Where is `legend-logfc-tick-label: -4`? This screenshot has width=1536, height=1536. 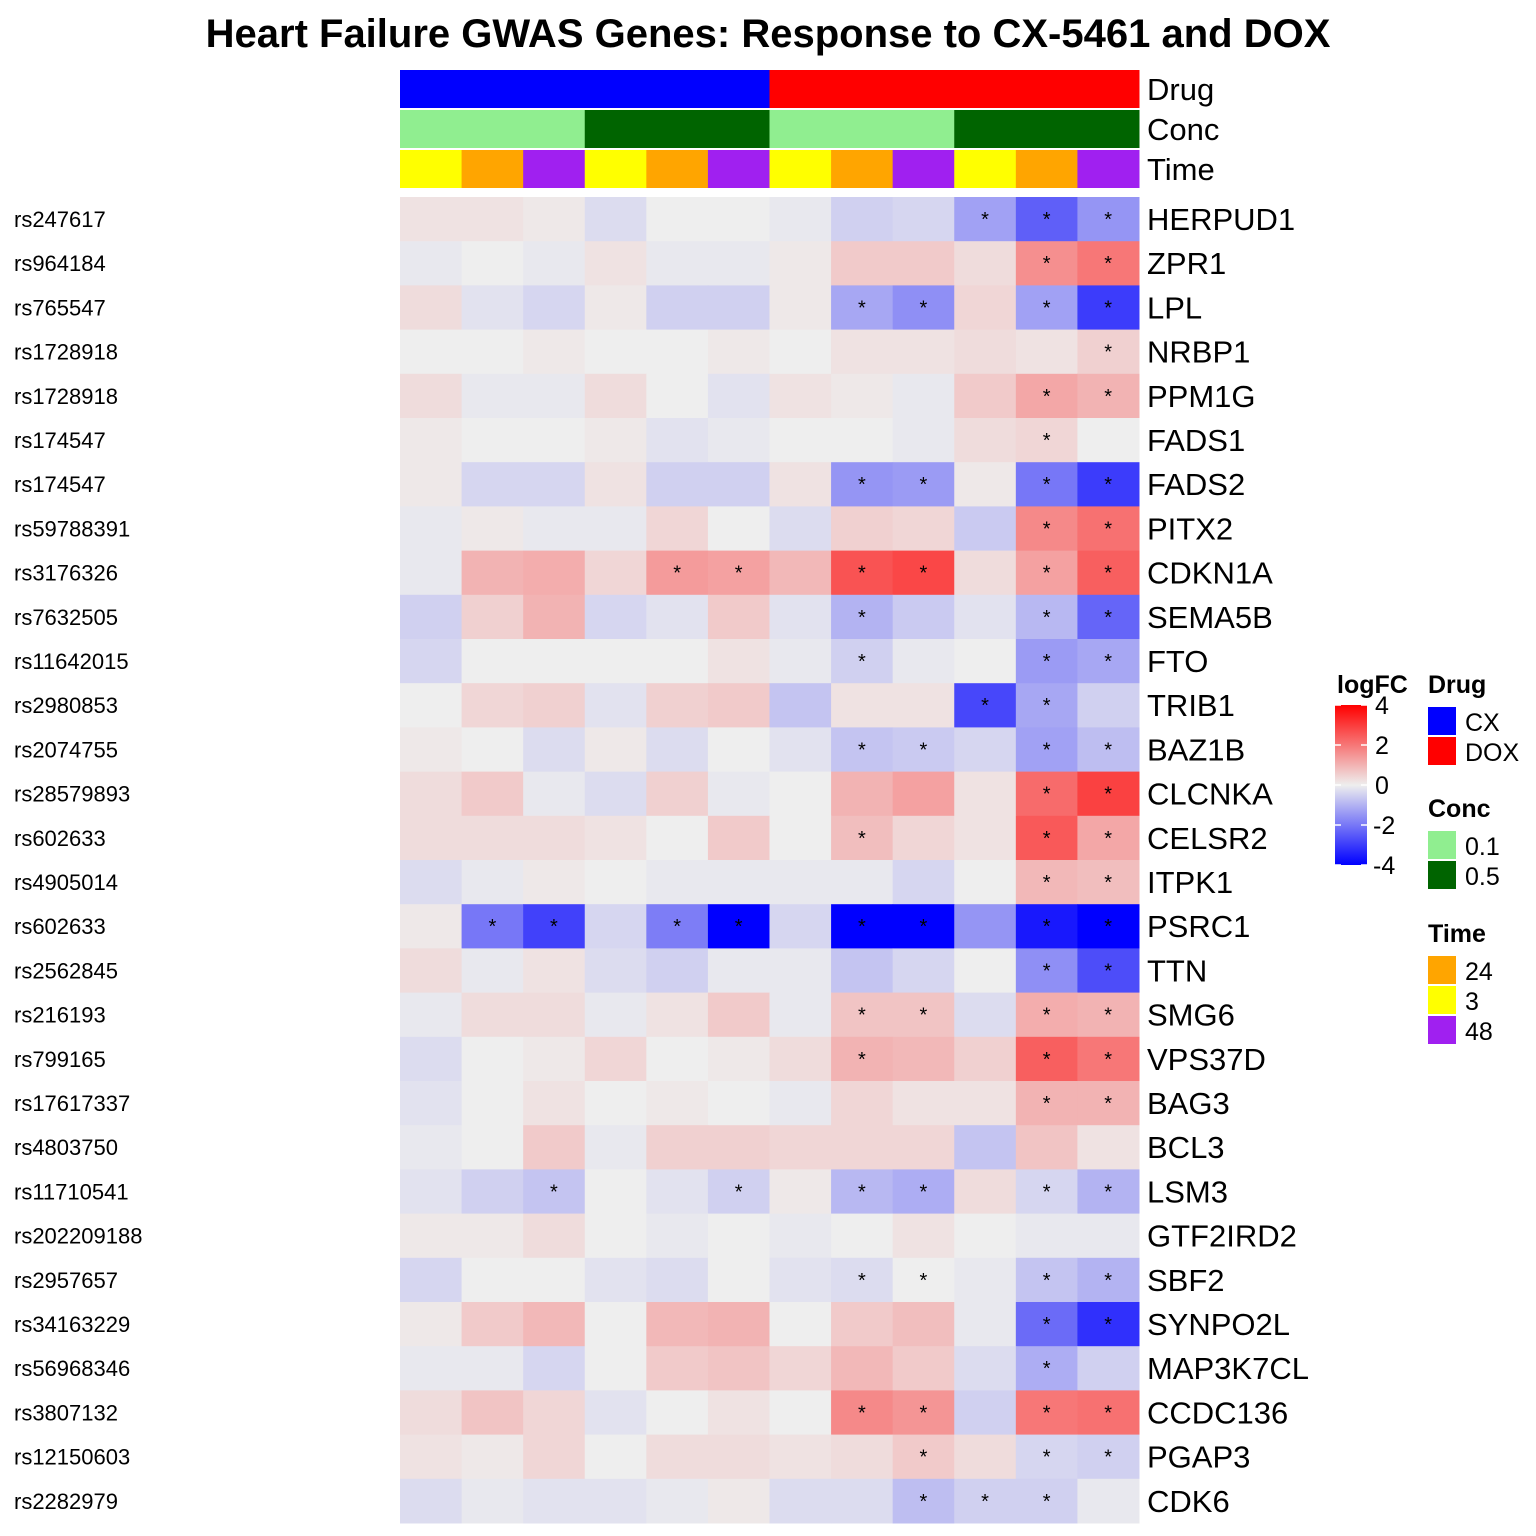
legend-logfc-tick-label: -4 is located at coordinates (1384, 866).